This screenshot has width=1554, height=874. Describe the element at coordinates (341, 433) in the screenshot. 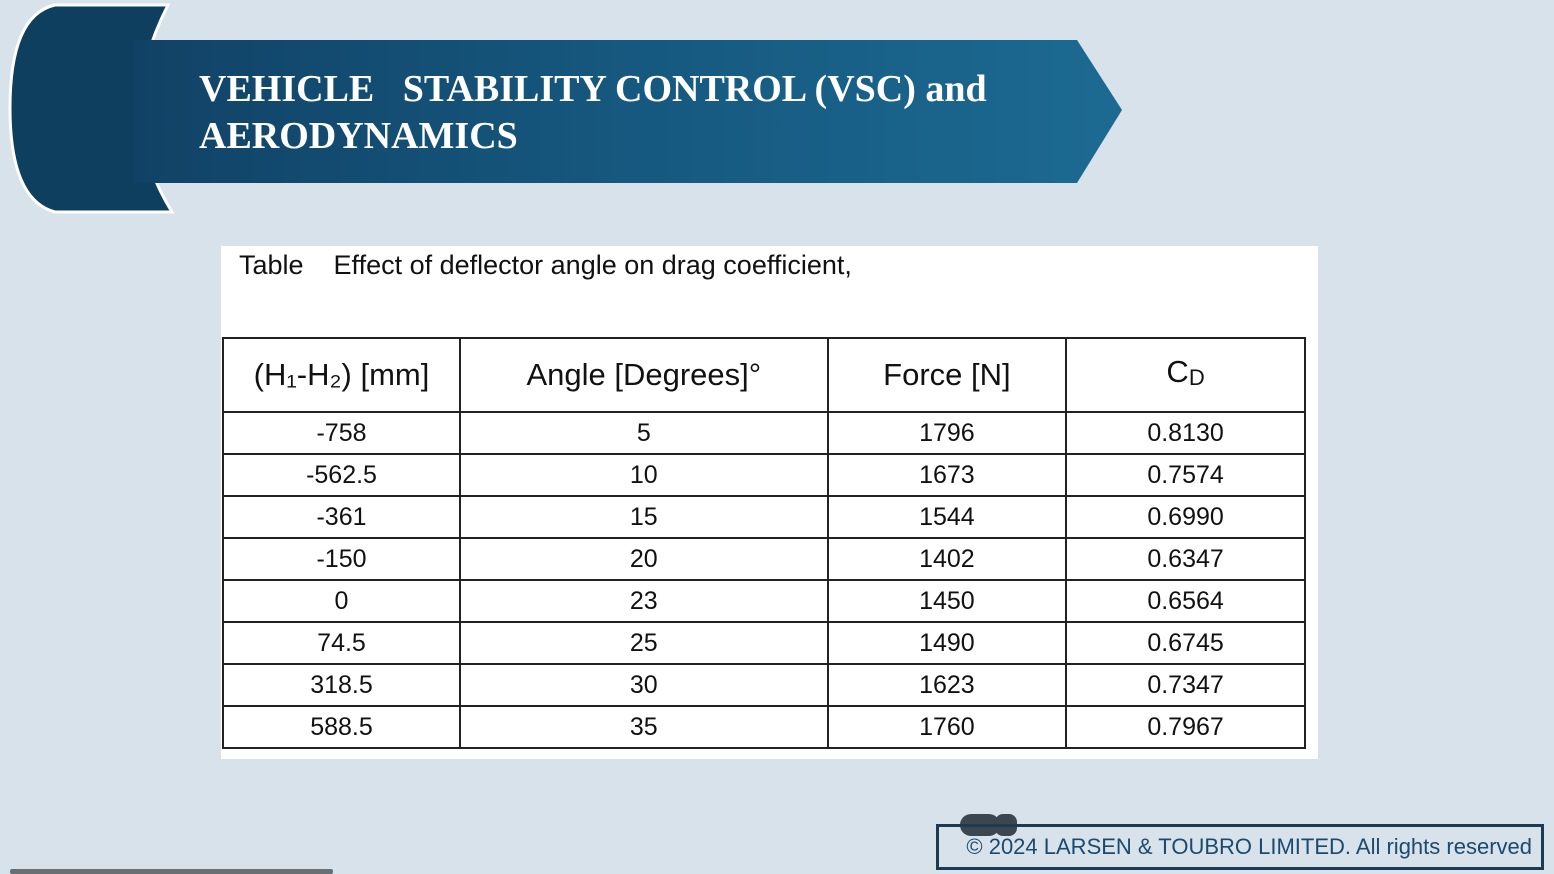

I see `table-cell: -758` at that location.